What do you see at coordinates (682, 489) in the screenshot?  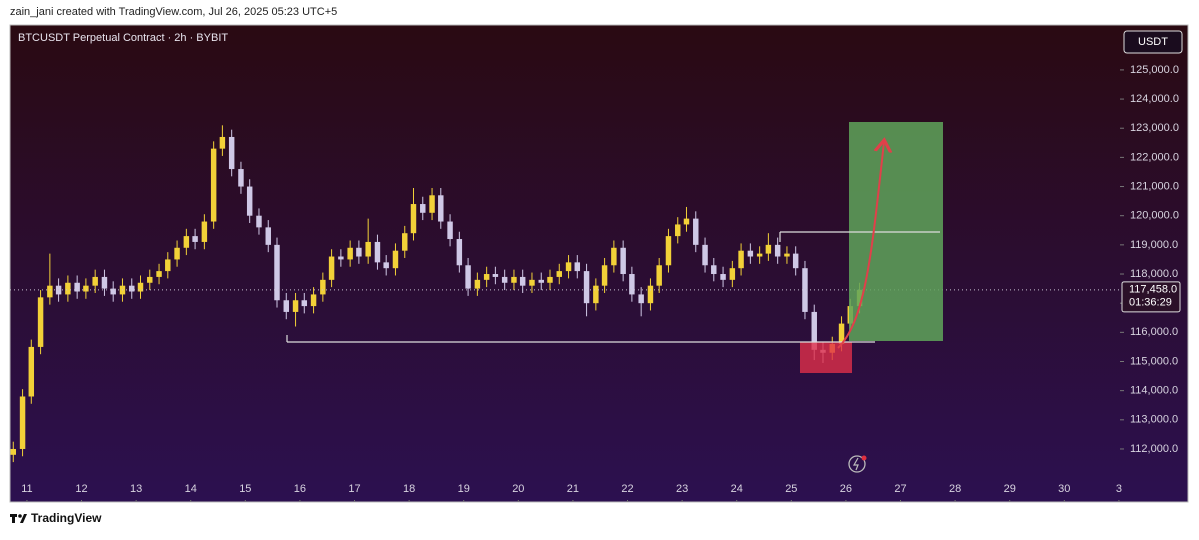 I see `x-tick-label: 23` at bounding box center [682, 489].